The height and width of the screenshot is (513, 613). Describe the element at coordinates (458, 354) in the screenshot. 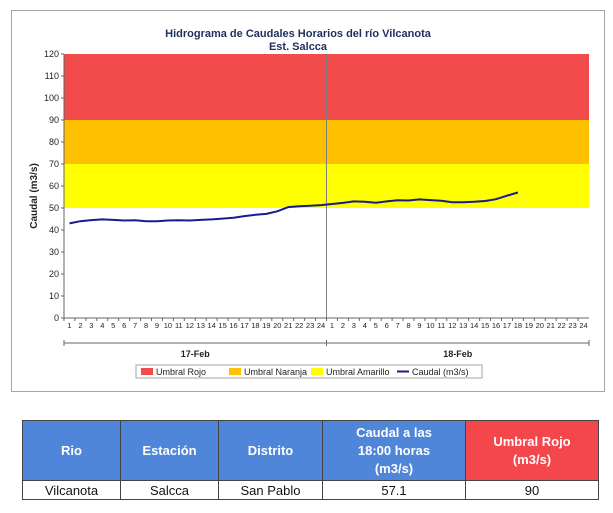

I see `day-label: 18-Feb` at that location.